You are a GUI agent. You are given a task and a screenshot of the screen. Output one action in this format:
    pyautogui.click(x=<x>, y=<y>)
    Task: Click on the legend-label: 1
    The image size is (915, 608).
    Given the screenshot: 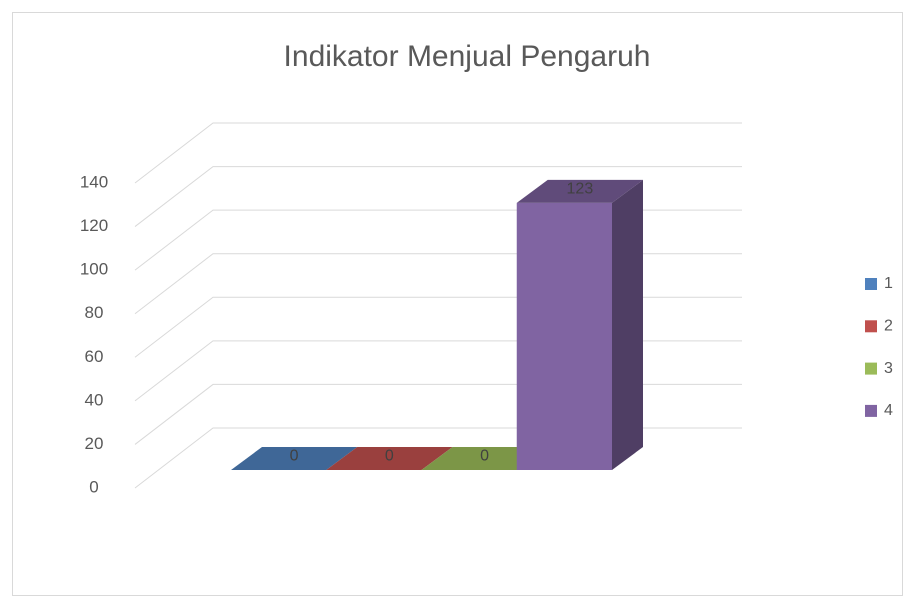 What is the action you would take?
    pyautogui.click(x=888, y=283)
    